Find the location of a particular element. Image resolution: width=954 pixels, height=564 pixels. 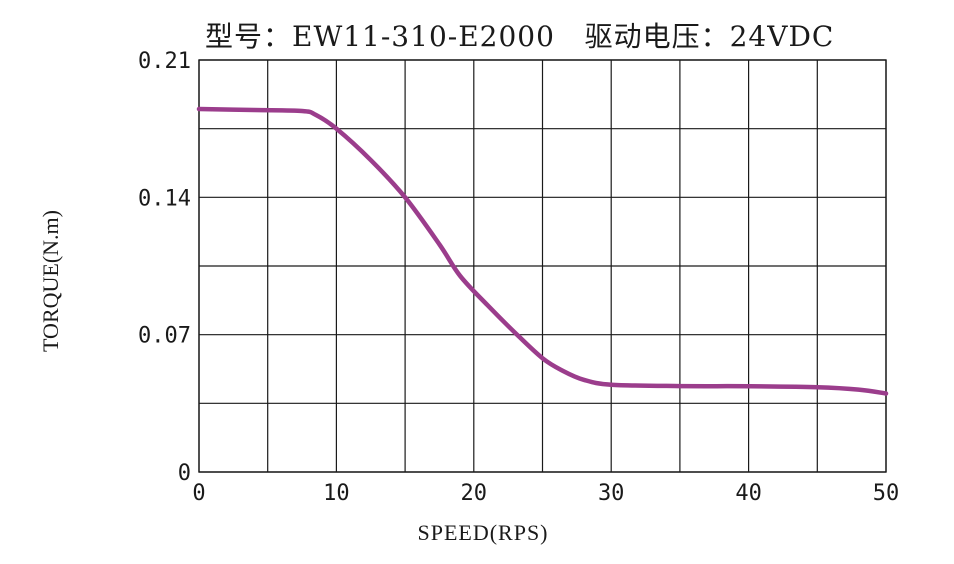

x-axis-label: SPEED(RPS) is located at coordinates (482, 532).